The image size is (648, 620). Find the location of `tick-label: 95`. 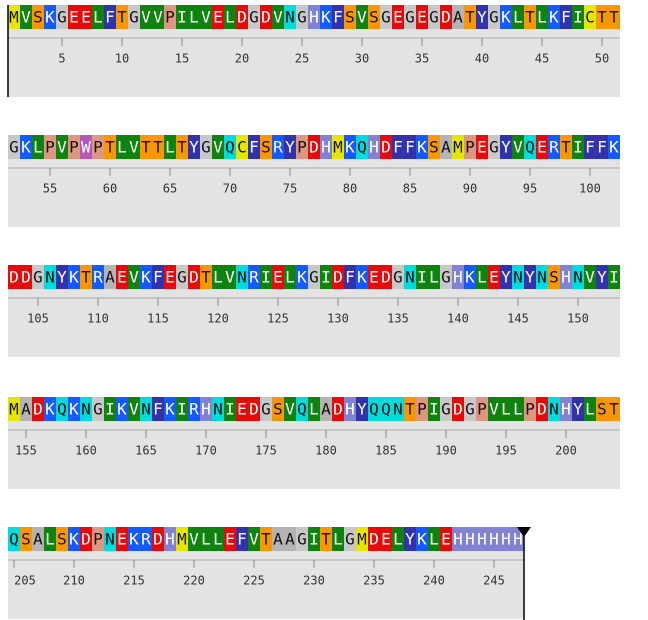

tick-label: 95 is located at coordinates (530, 189).